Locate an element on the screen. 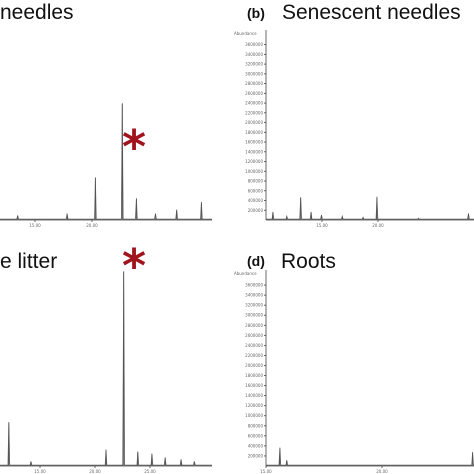 The height and width of the screenshot is (474, 474). panel-b-letter: (b) is located at coordinates (256, 13).